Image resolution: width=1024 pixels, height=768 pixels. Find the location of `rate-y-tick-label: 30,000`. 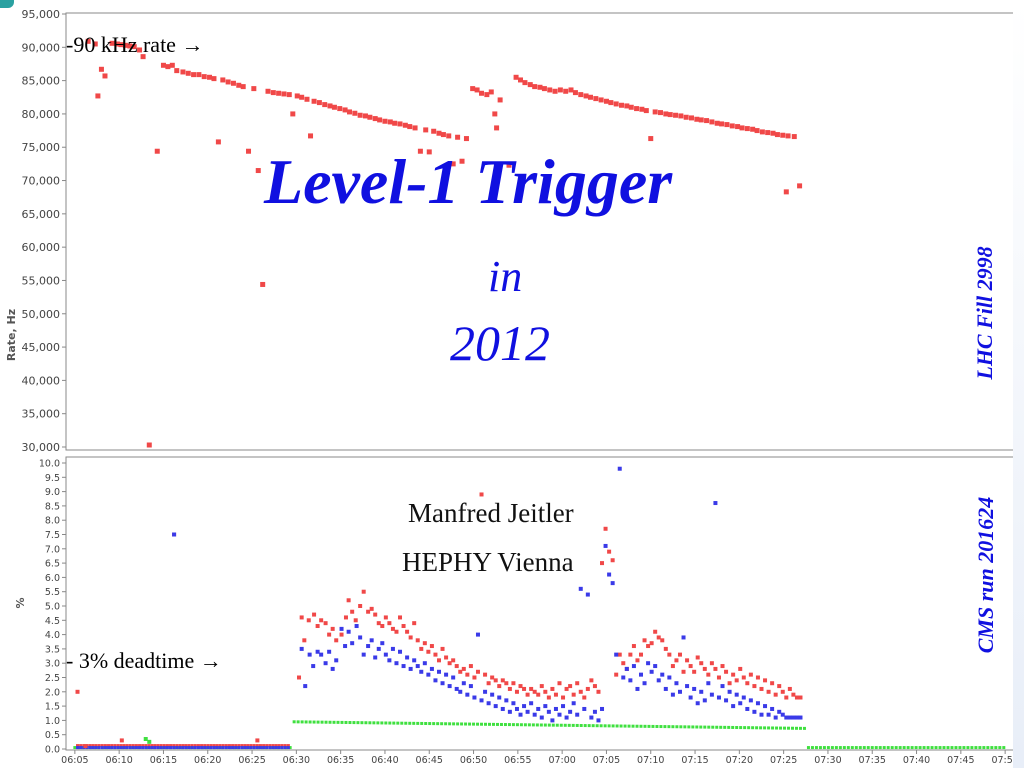

rate-y-tick-label: 30,000 is located at coordinates (41, 447).